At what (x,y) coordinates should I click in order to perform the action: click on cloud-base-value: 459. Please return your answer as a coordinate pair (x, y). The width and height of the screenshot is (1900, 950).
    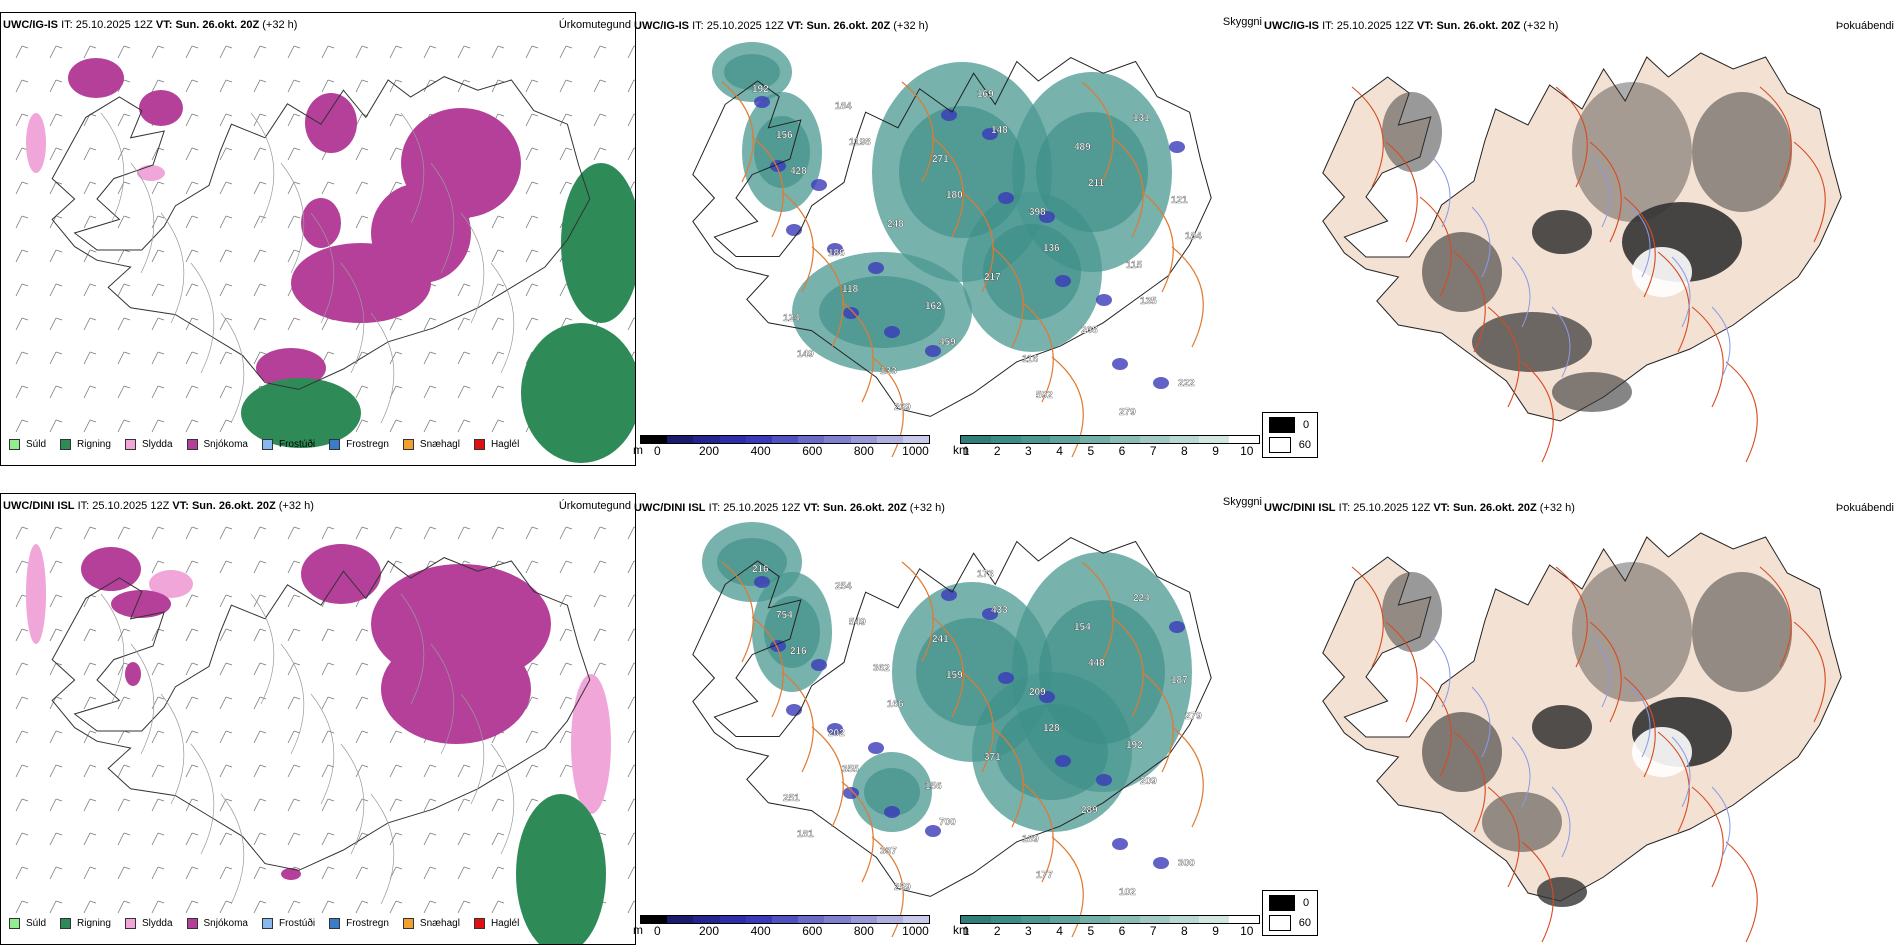
    Looking at the image, I should click on (947, 342).